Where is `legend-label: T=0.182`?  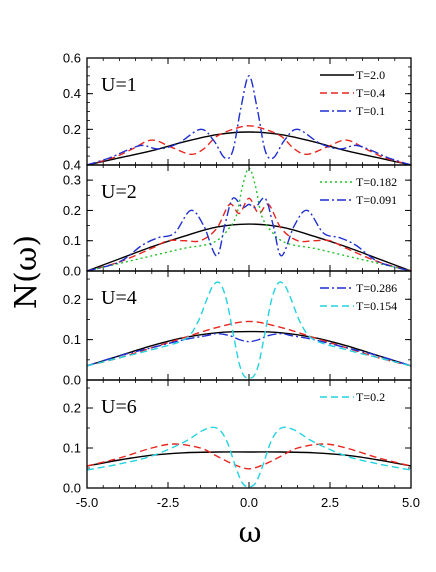 legend-label: T=0.182 is located at coordinates (376, 182).